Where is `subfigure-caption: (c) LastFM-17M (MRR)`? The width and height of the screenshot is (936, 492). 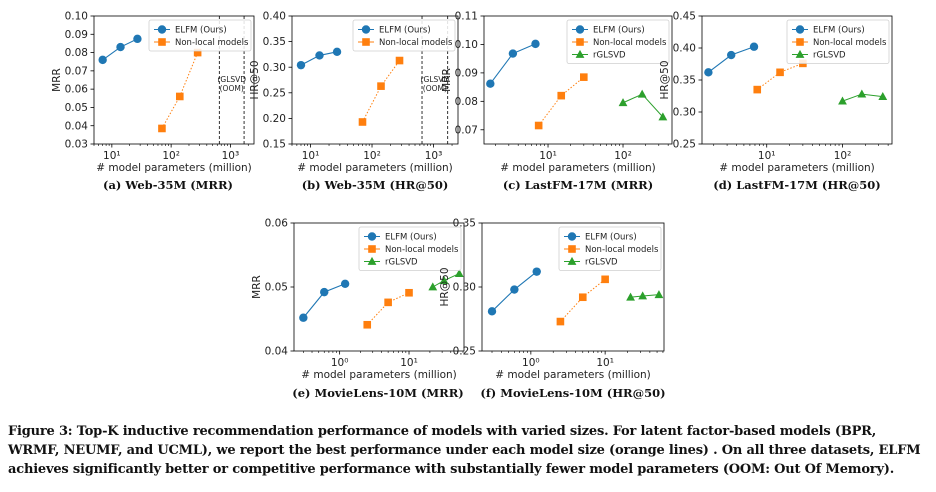
subfigure-caption: (c) LastFM-17M (MRR) is located at coordinates (578, 185).